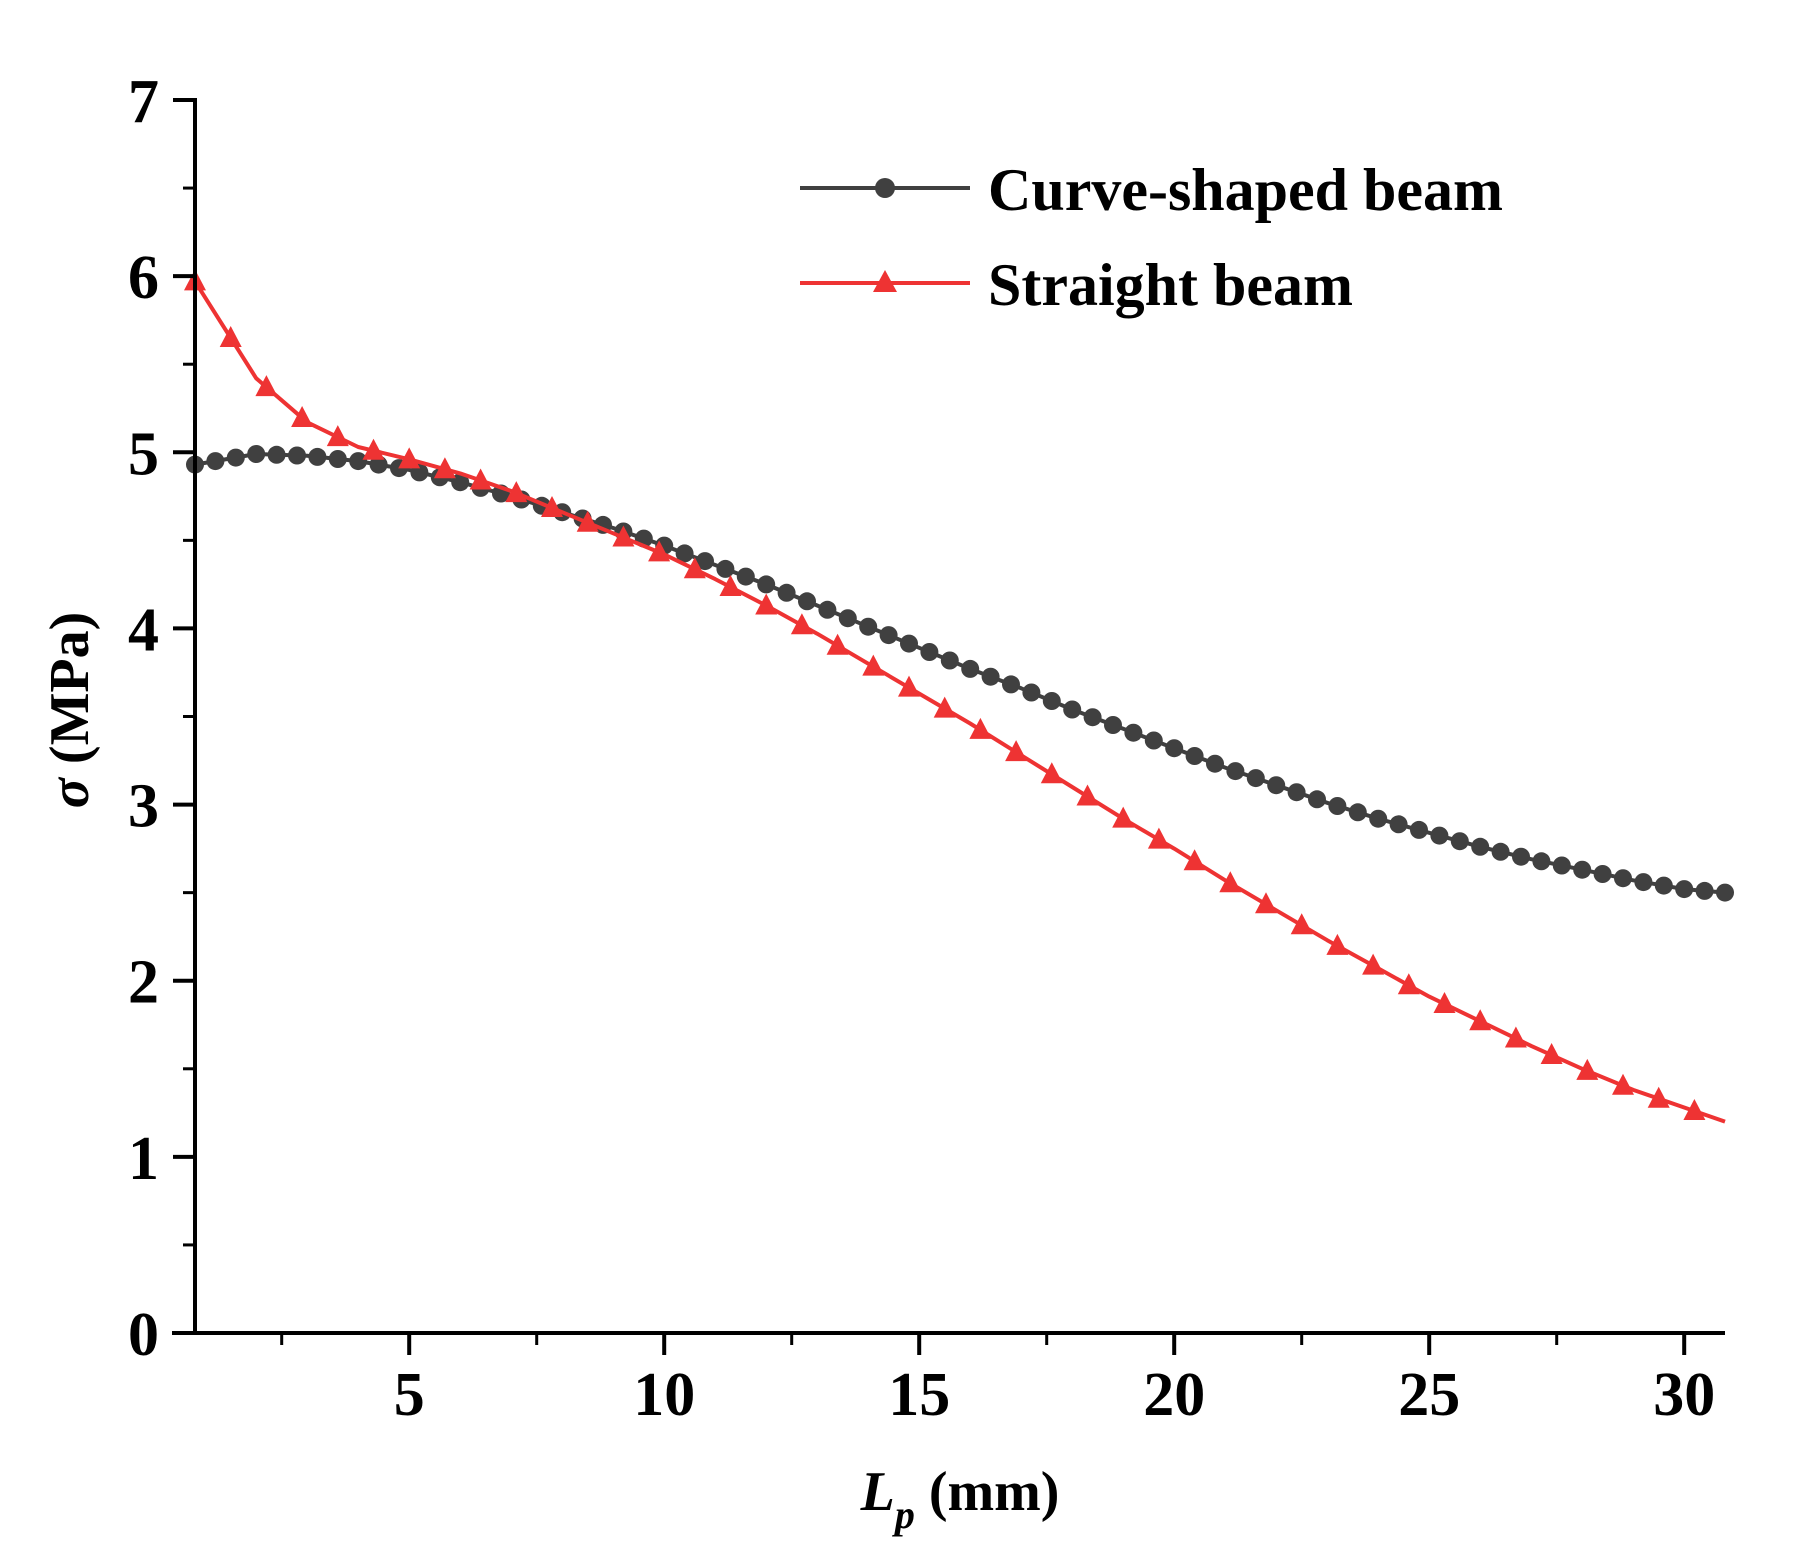 This screenshot has height=1566, width=1805. I want to click on x-tick-label-20: 20, so click(1174, 1395).